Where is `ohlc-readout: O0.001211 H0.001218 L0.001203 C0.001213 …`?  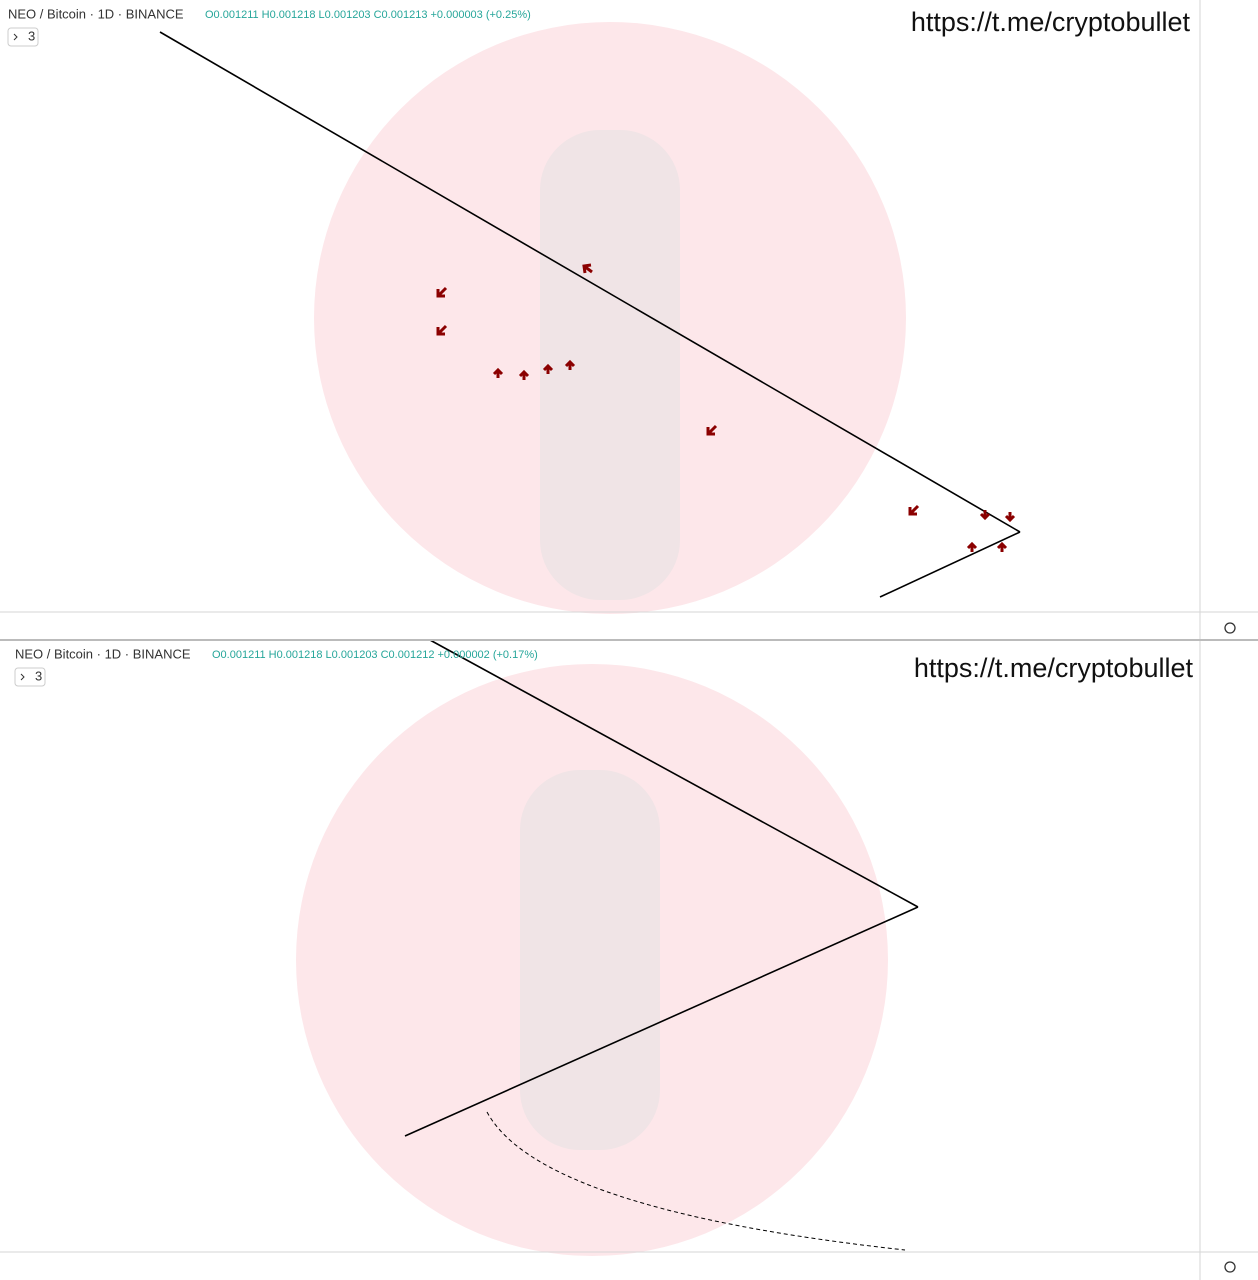 ohlc-readout: O0.001211 H0.001218 L0.001203 C0.001213 … is located at coordinates (368, 15).